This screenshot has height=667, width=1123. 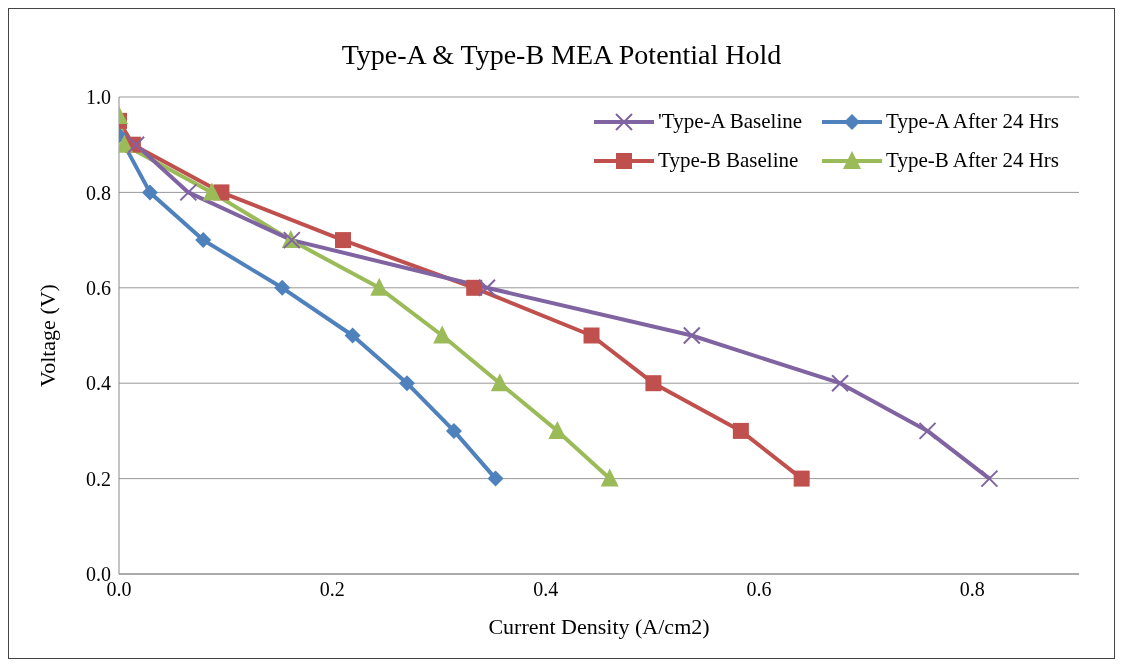 I want to click on x-axis-title: Current Density (A/cm2), so click(x=599, y=626).